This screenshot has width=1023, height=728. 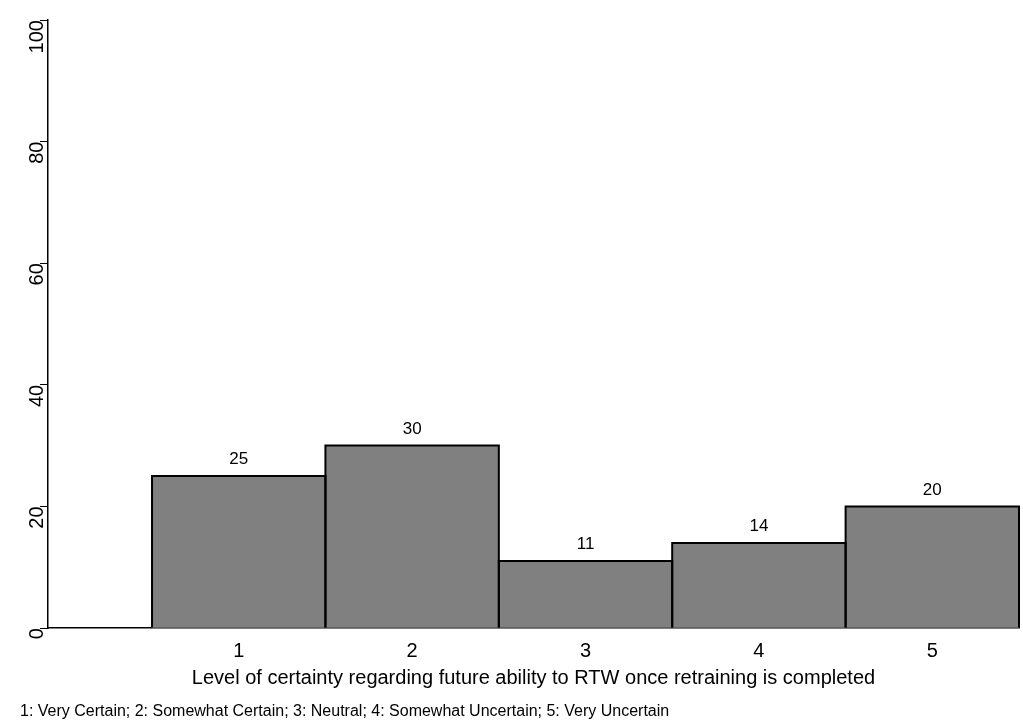 I want to click on x-tick-label: 1, so click(x=239, y=649).